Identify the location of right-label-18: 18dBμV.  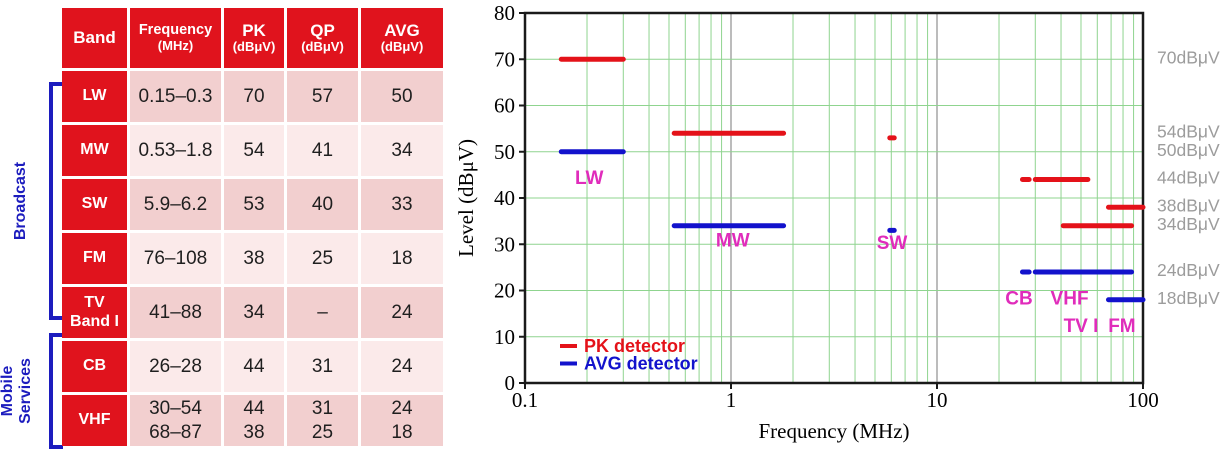
(1188, 298).